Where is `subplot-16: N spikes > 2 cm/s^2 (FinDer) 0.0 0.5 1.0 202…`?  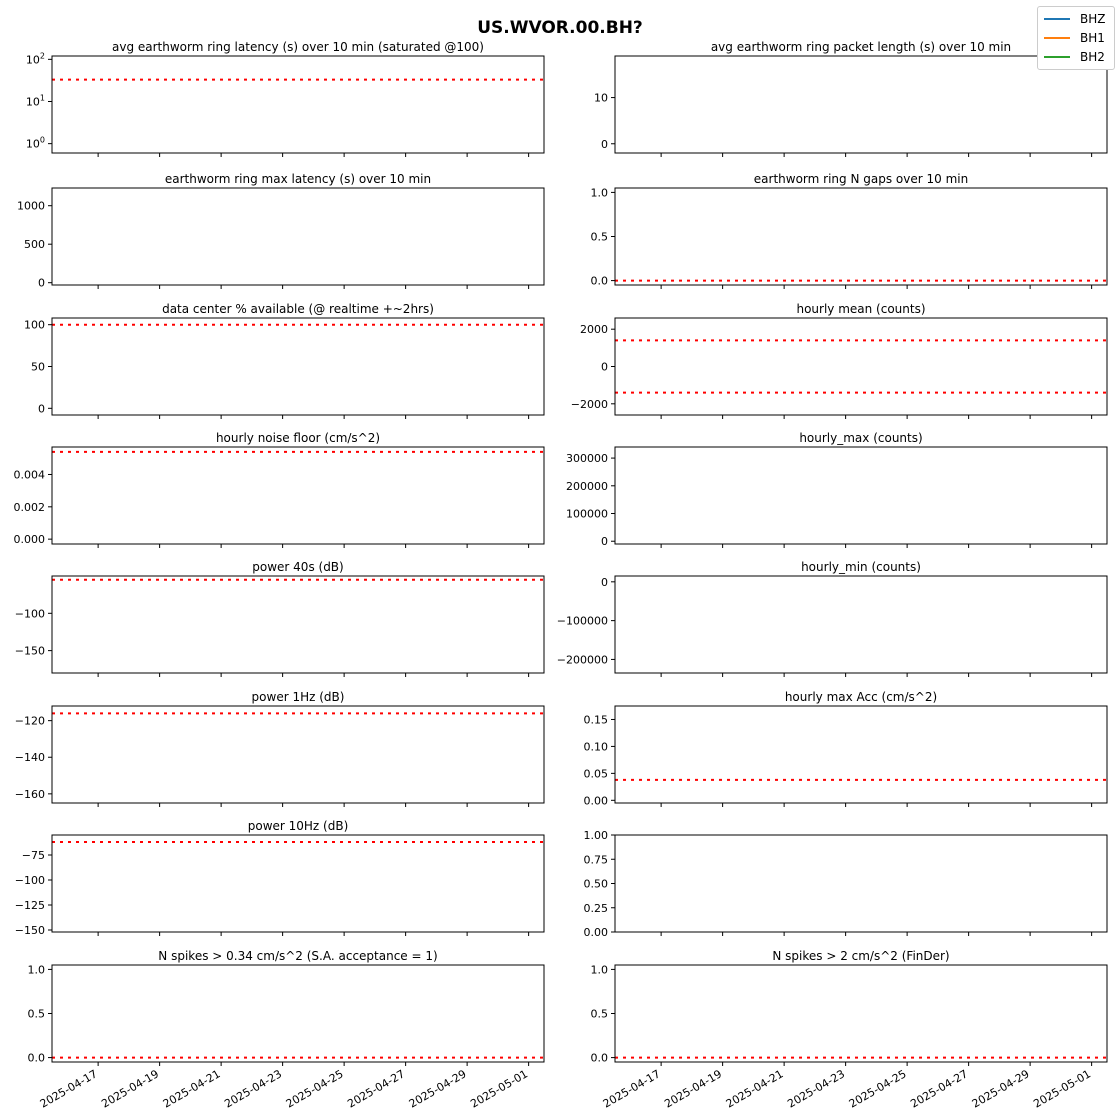 subplot-16: N spikes > 2 cm/s^2 (FinDer) 0.0 0.5 1.0 202… is located at coordinates (849, 1030).